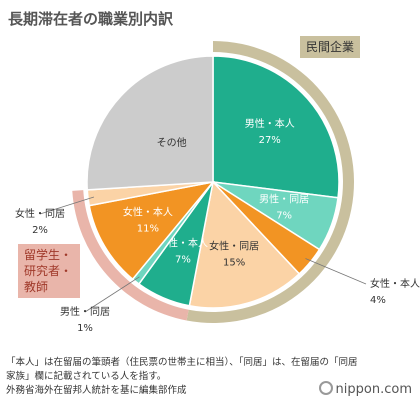 The image size is (420, 403). I want to click on group-label: 留学生・研究者・教師, so click(49, 271).